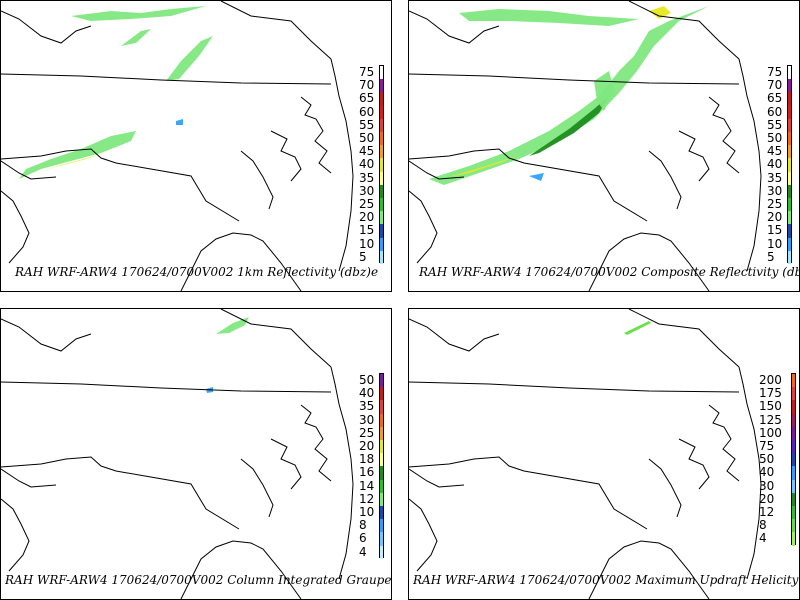 The image size is (800, 600). Describe the element at coordinates (775, 204) in the screenshot. I see `legend-label: 25` at that location.